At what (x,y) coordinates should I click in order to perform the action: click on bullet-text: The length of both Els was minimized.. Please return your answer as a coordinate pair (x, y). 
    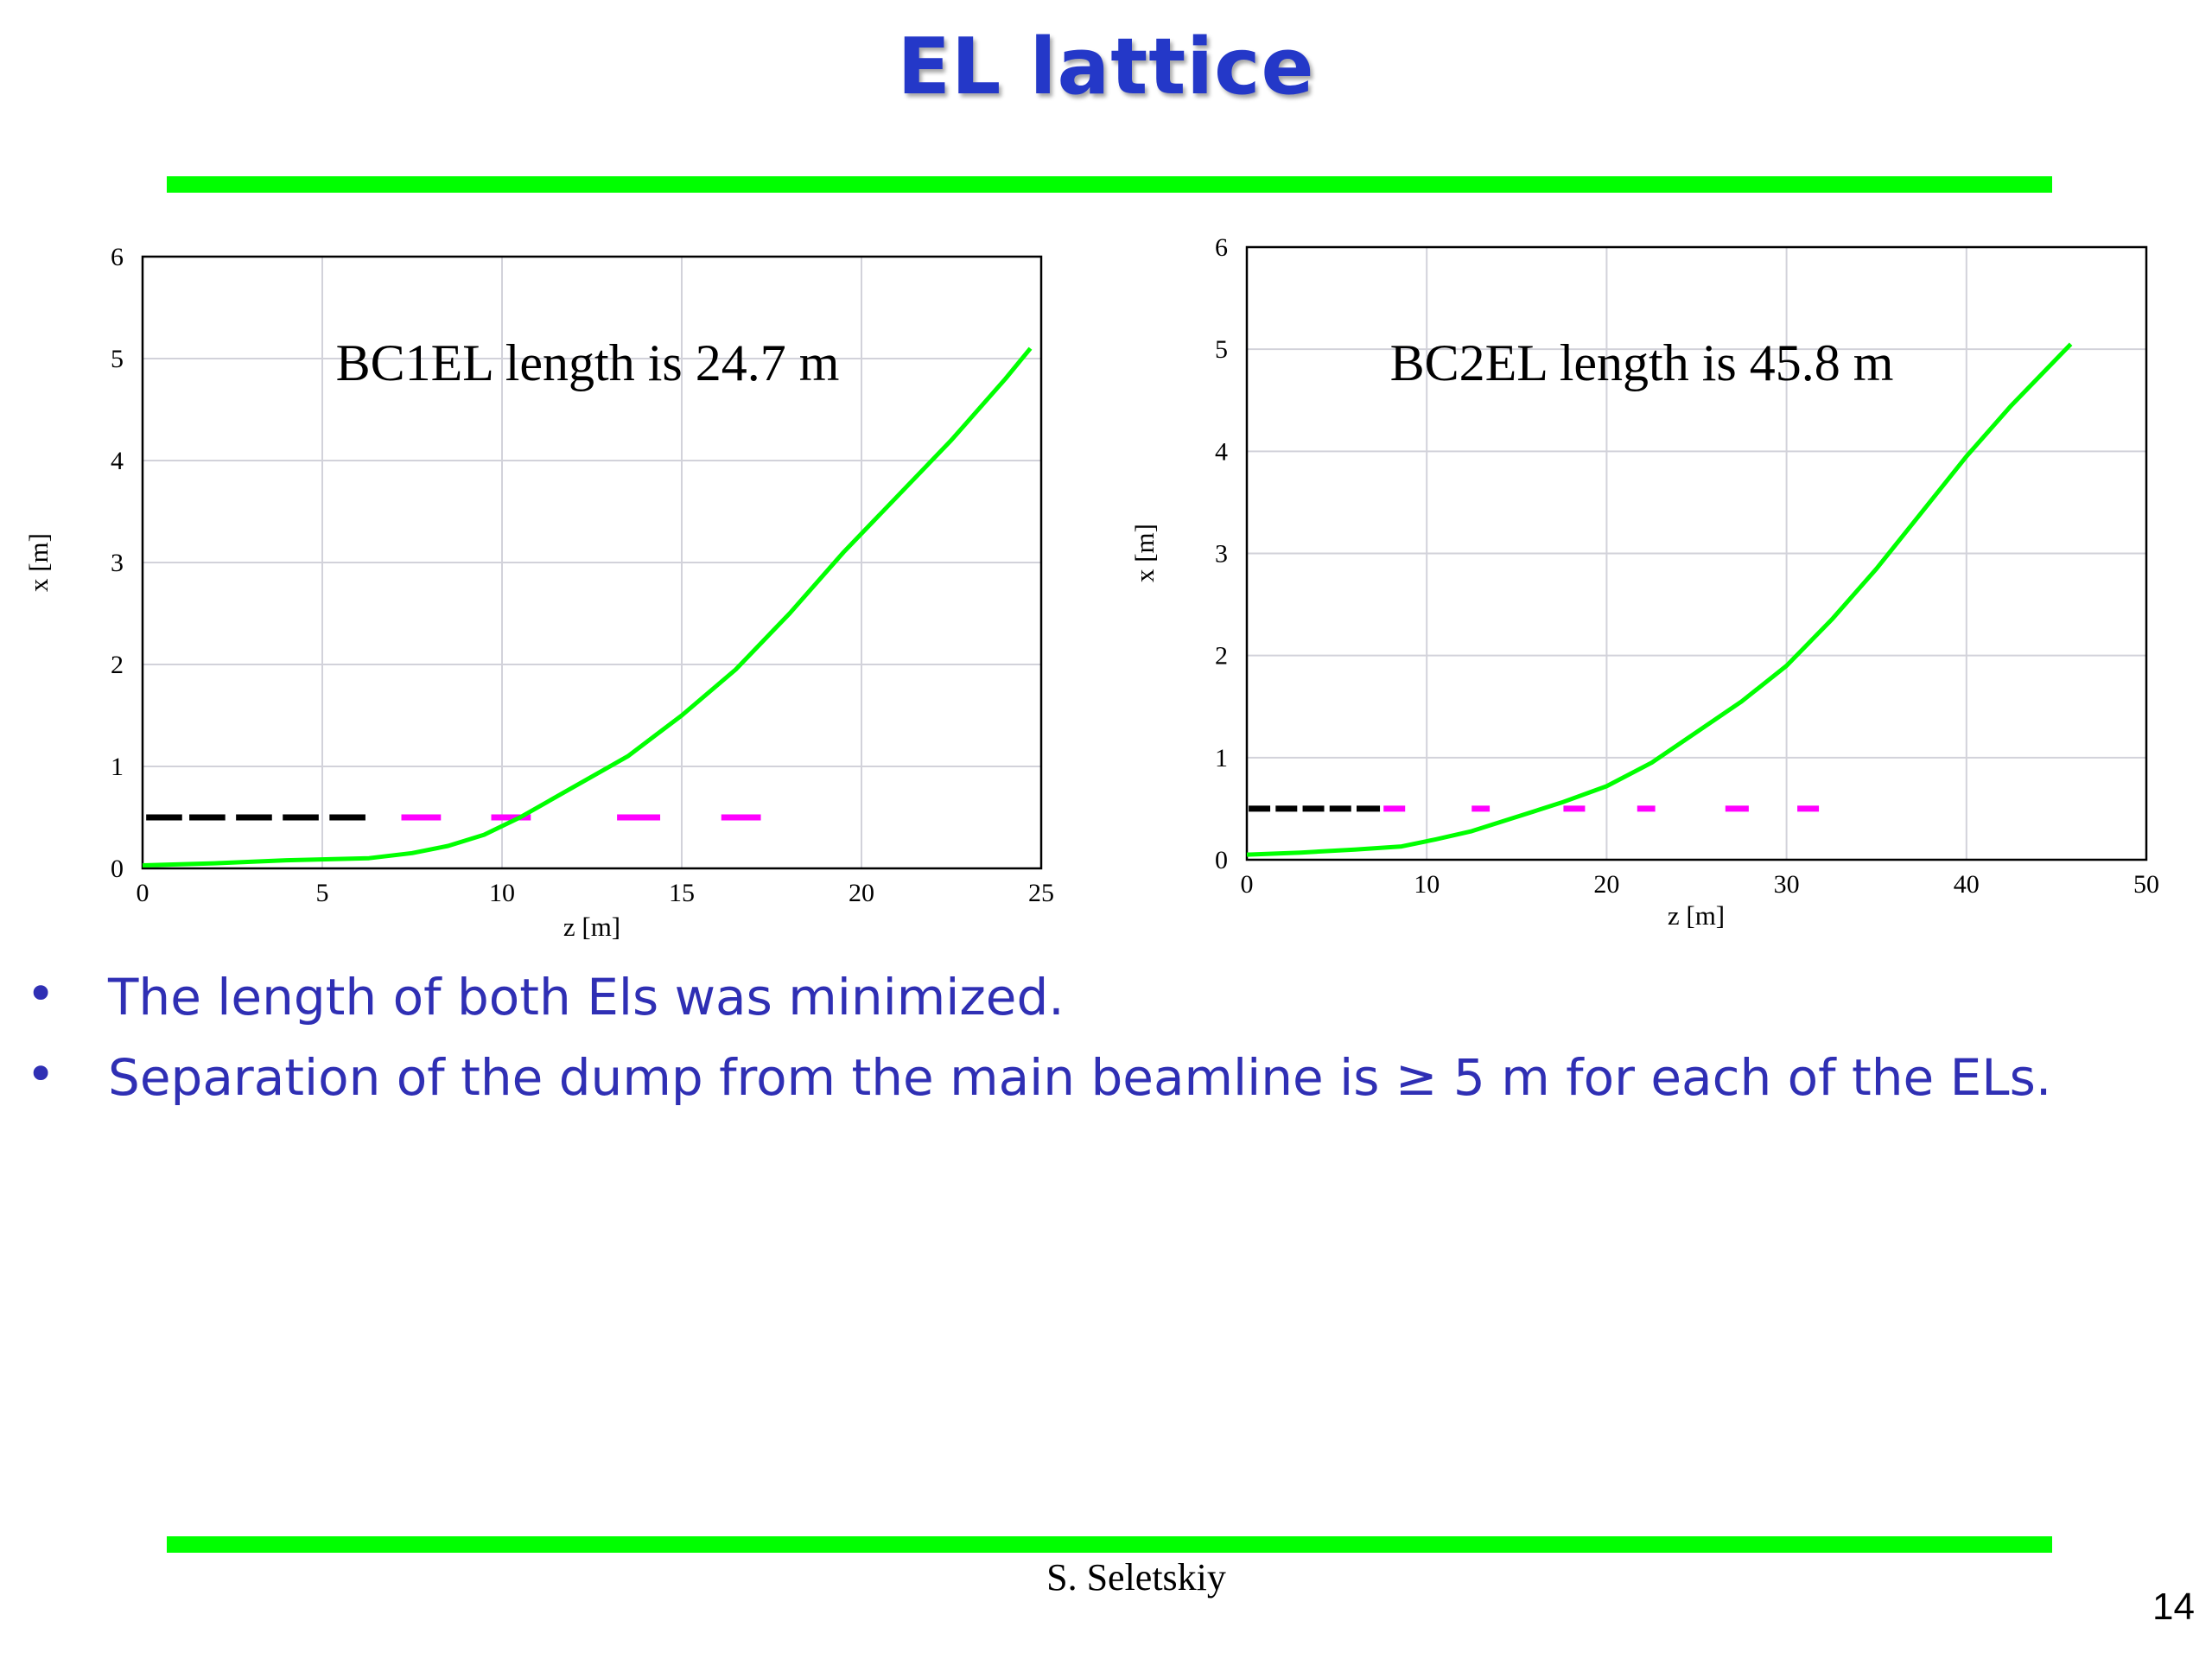
    Looking at the image, I should click on (586, 998).